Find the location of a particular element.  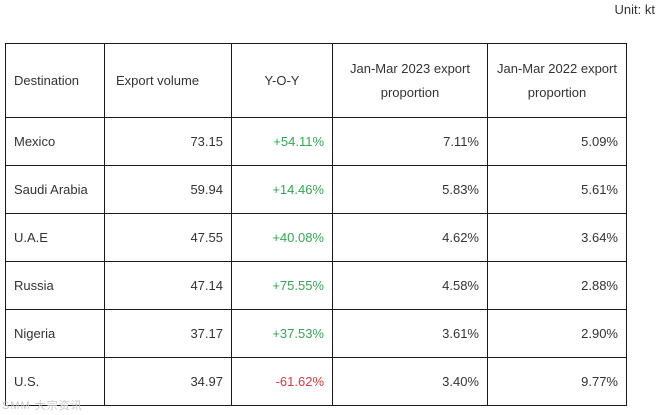

cell-2023-proportion: 5.83% is located at coordinates (410, 189).